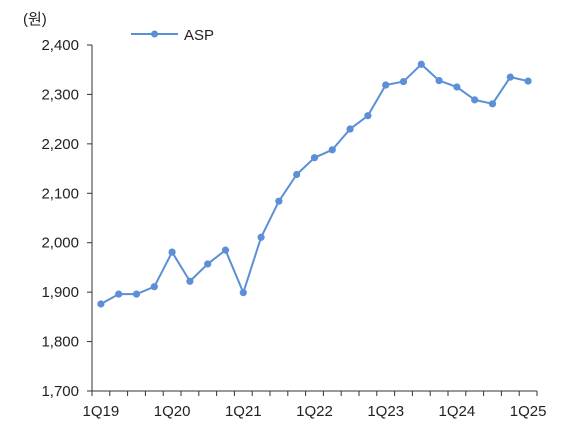 The image size is (564, 423). I want to click on y-tick-label: 2,000, so click(60, 243).